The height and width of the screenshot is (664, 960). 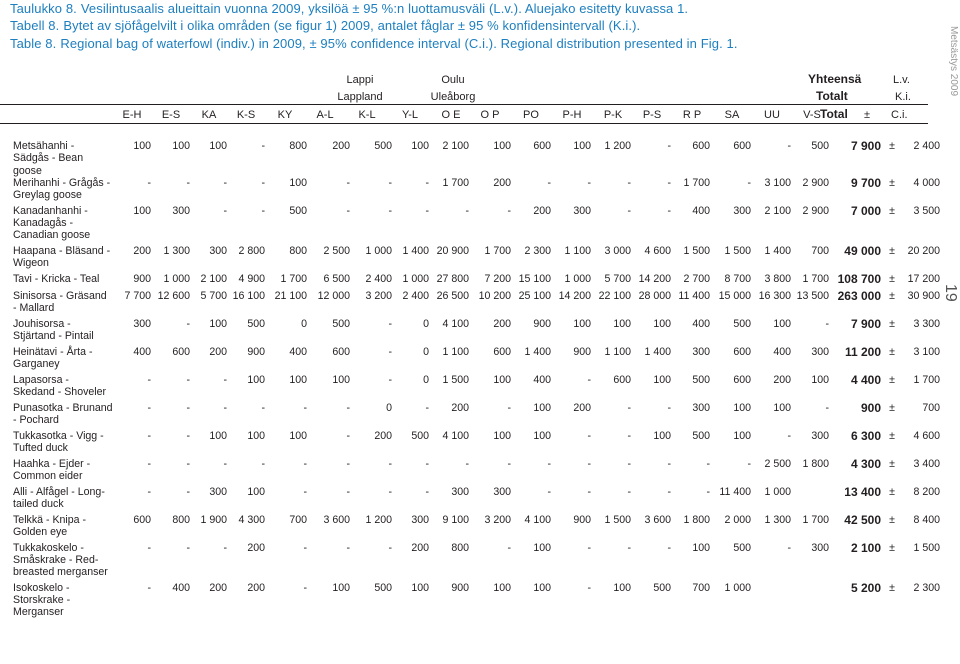 What do you see at coordinates (654, 278) in the screenshot?
I see `region-value: 14 200` at bounding box center [654, 278].